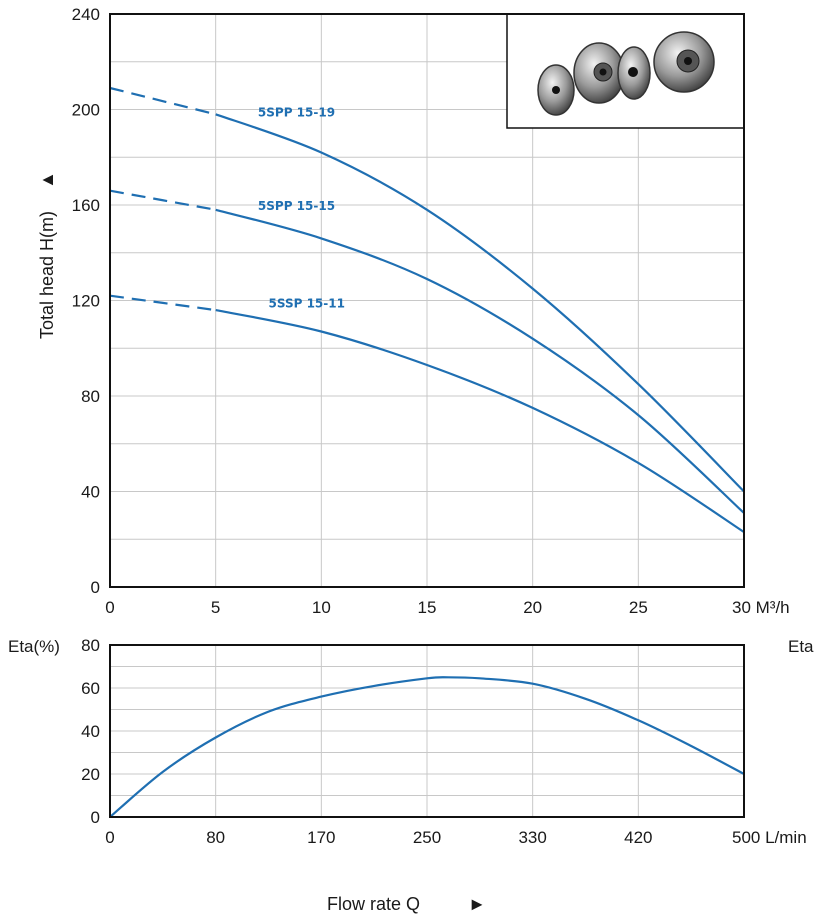 The width and height of the screenshot is (835, 922). What do you see at coordinates (296, 206) in the screenshot?
I see `head-chart-series-1-label: 5SPP 15-15` at bounding box center [296, 206].